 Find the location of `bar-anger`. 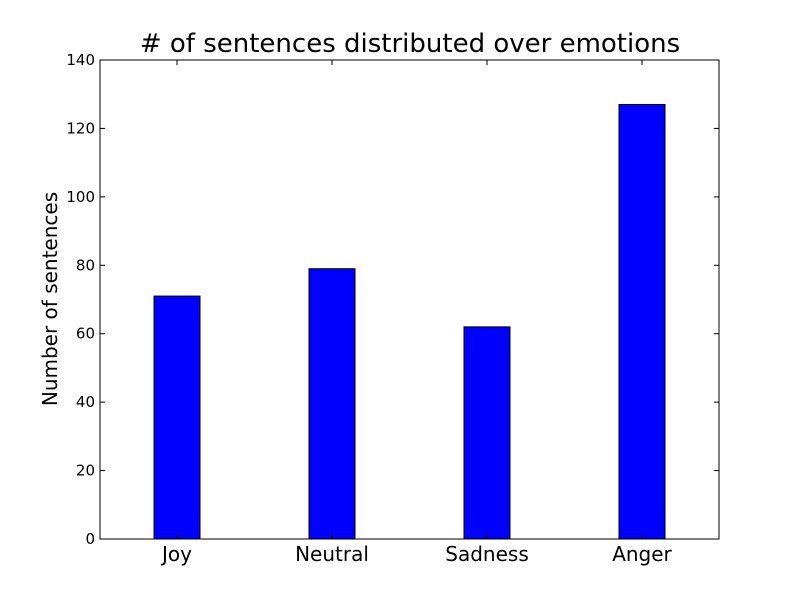

bar-anger is located at coordinates (642, 321).